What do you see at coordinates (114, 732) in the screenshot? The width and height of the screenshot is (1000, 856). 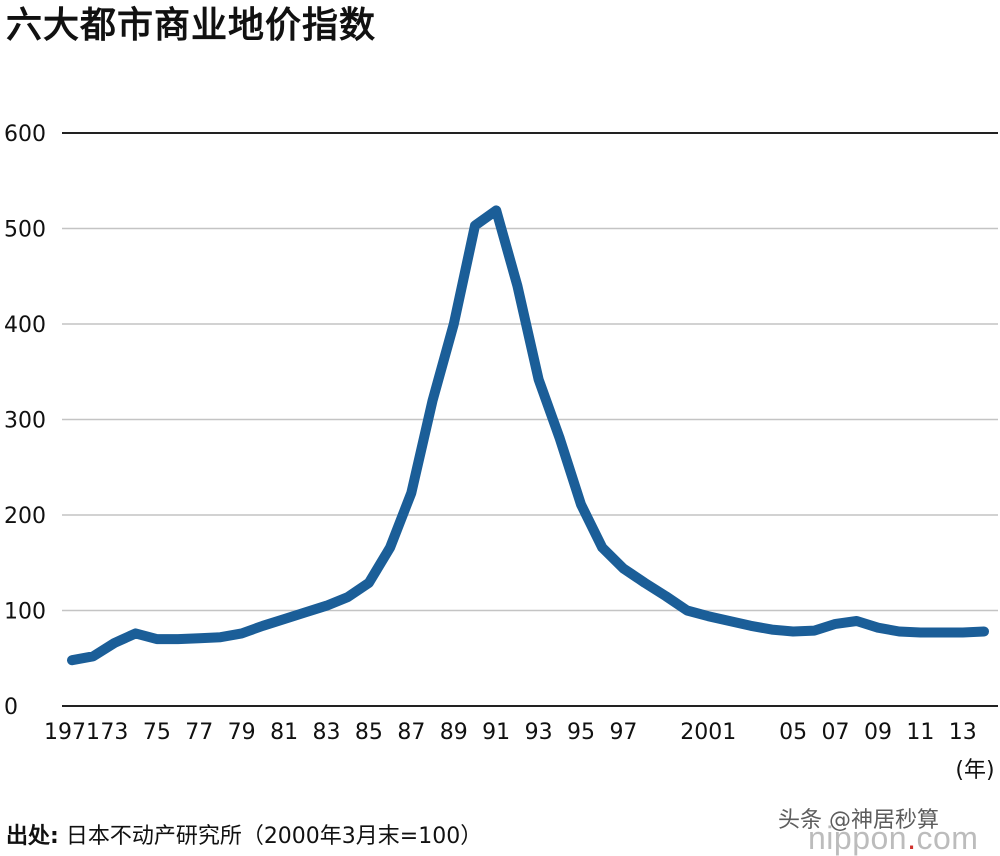 I see `x-tick-label-73: 73` at bounding box center [114, 732].